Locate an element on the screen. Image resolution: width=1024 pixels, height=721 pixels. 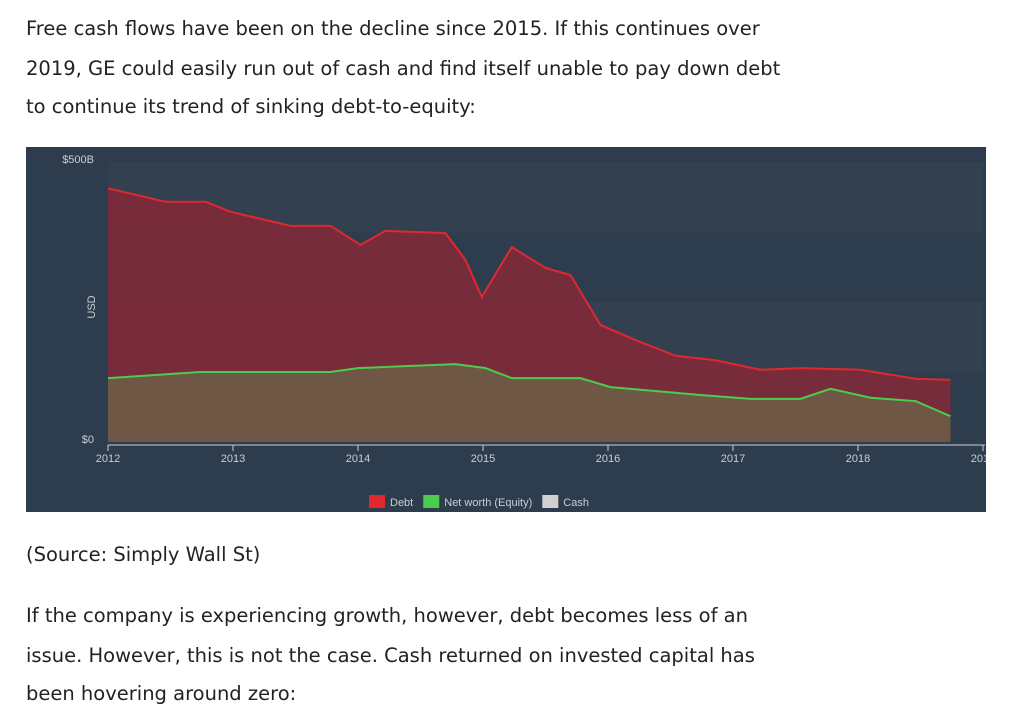
legend-label: Cash is located at coordinates (576, 503).